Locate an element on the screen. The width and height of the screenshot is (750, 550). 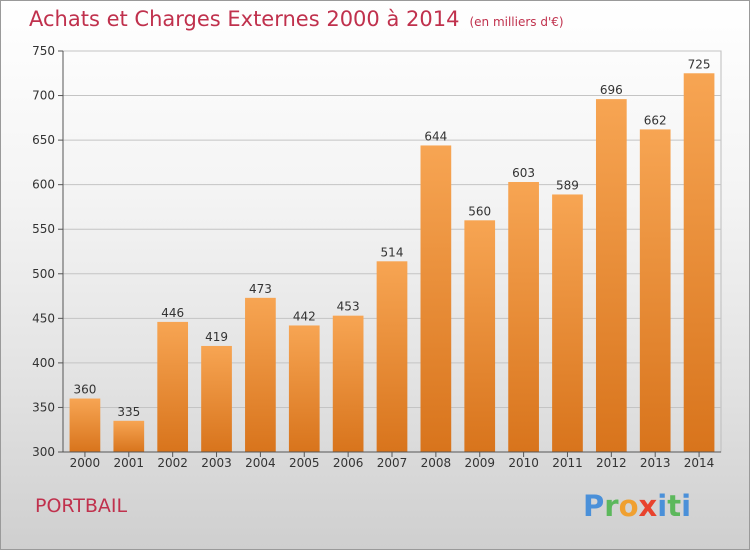
y-tick-label: 500 is located at coordinates (43, 274).